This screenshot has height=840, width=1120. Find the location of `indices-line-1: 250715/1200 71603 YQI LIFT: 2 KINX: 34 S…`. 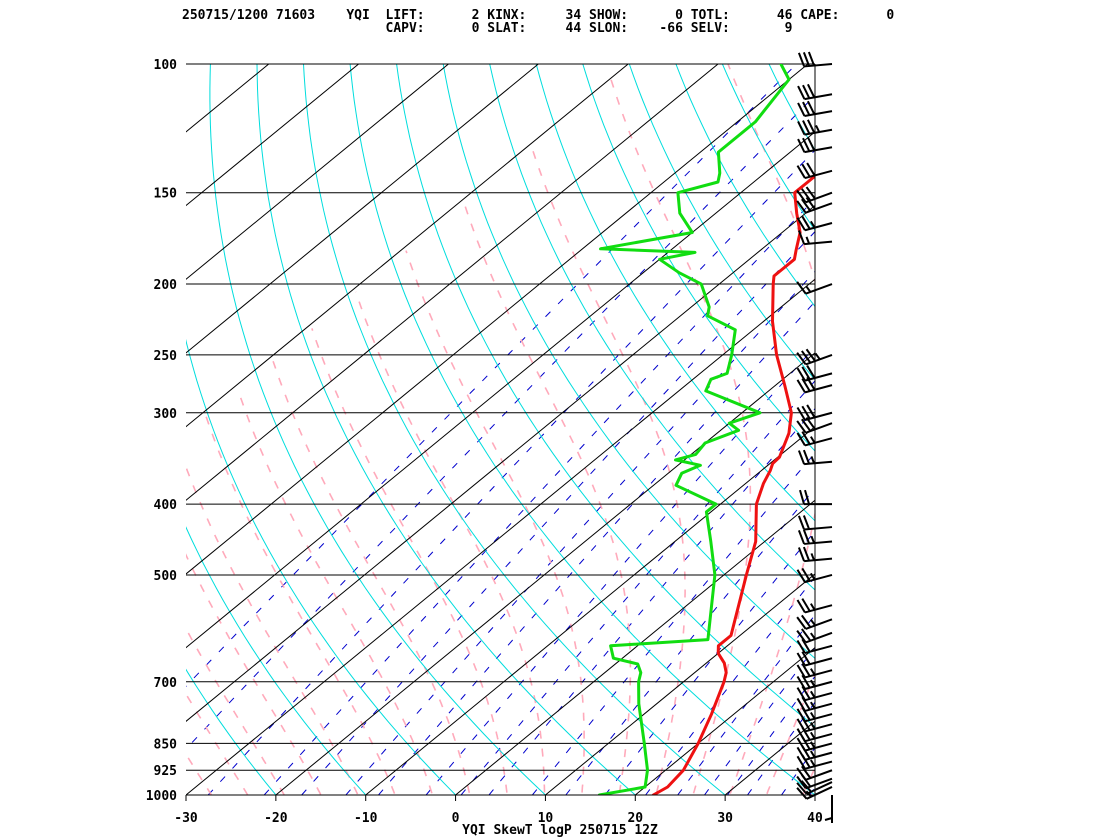

indices-line-1: 250715/1200 71603 YQI LIFT: 2 KINX: 34 S… is located at coordinates (538, 15).